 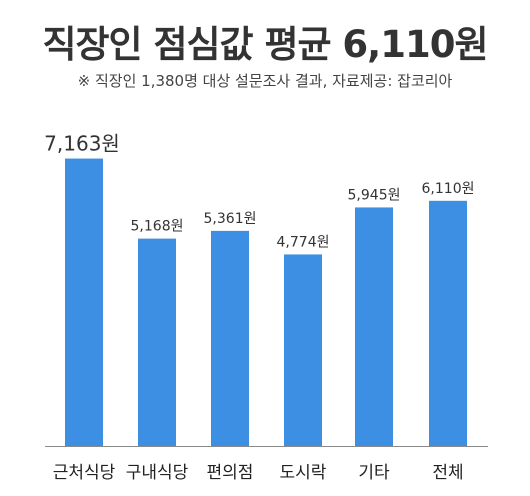 I want to click on chart-subtitle: ※ 직장인 1,380명 대상 설문조사 결과, 자료제공: 잡코리아, so click(x=265, y=81).